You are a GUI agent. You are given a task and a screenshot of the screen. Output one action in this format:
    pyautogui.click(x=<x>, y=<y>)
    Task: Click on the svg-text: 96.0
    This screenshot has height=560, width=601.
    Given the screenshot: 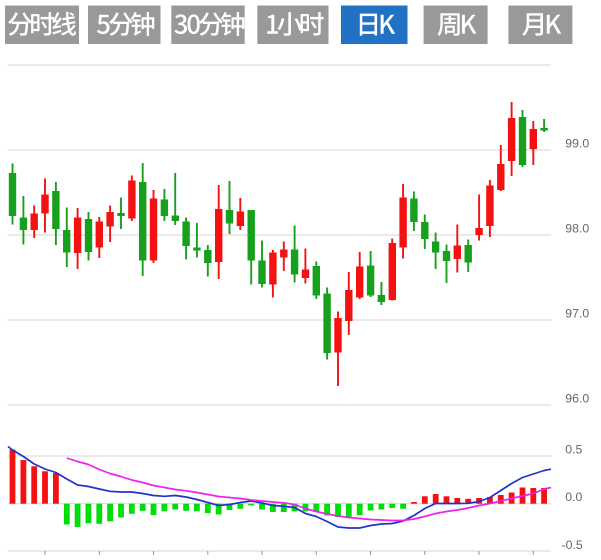 What is the action you would take?
    pyautogui.click(x=577, y=399)
    